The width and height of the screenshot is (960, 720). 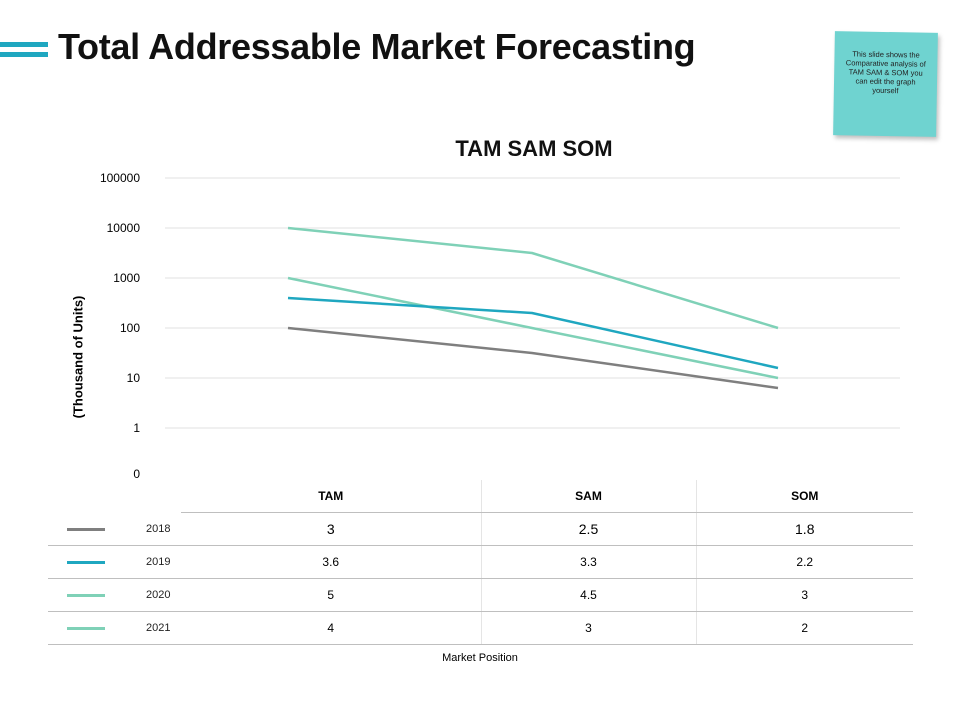 What do you see at coordinates (158, 562) in the screenshot?
I see `legend-year: 2019` at bounding box center [158, 562].